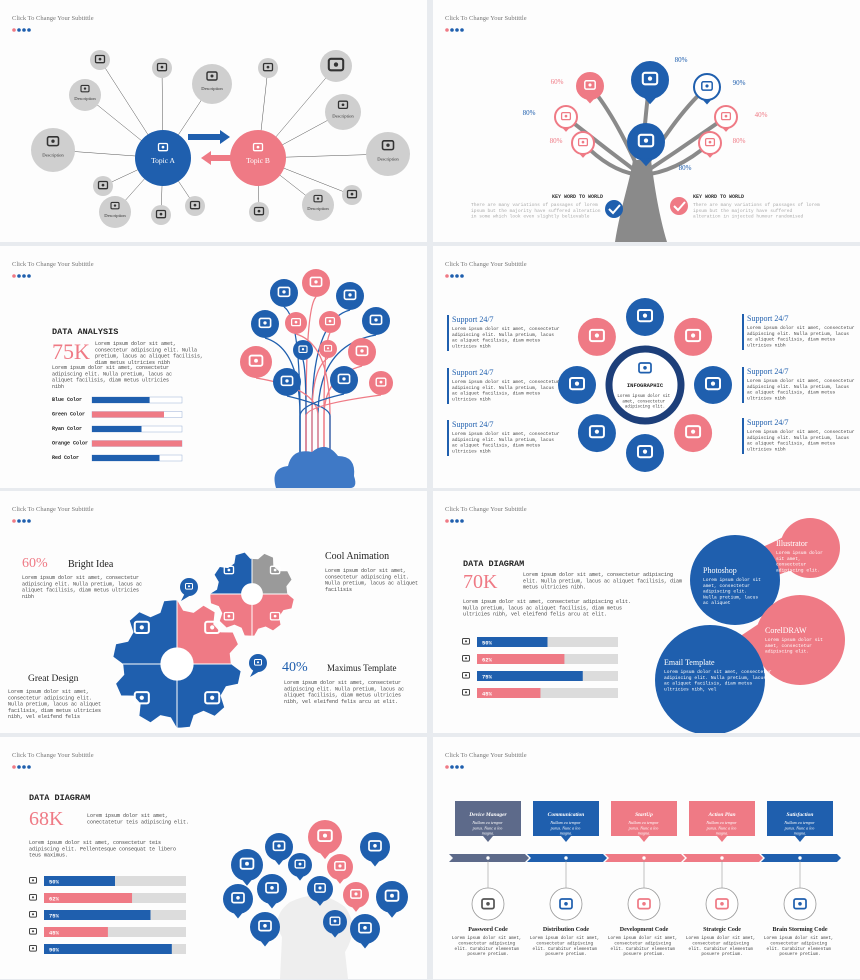 Image resolution: width=860 pixels, height=980 pixels. What do you see at coordinates (565, 954) in the screenshot?
I see `text-line: posuere pretium.` at bounding box center [565, 954].